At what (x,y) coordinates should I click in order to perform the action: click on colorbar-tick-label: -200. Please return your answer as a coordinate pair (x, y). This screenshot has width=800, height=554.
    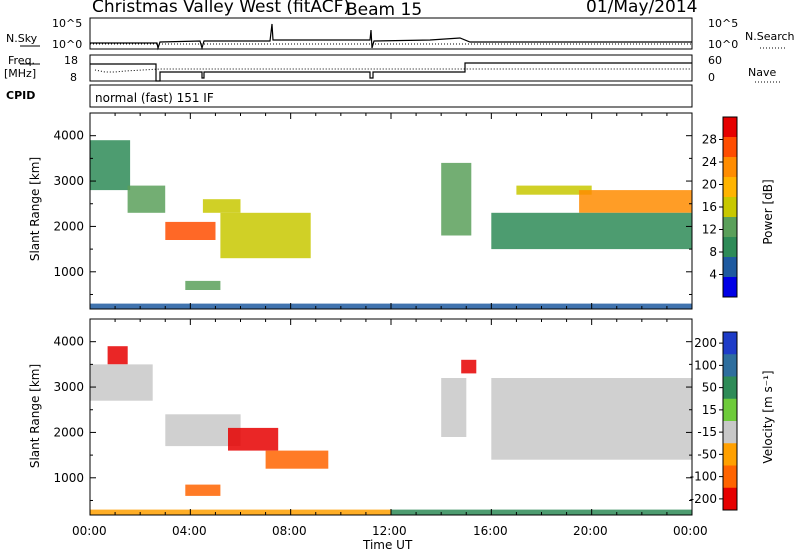
    Looking at the image, I should click on (703, 499).